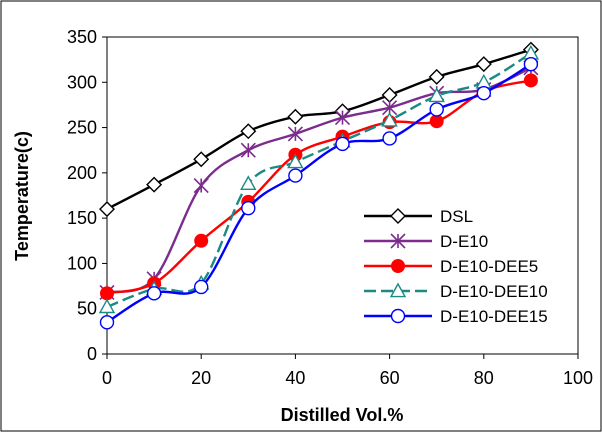 The height and width of the screenshot is (432, 602). Describe the element at coordinates (456, 216) in the screenshot. I see `legend-label: DSL` at that location.